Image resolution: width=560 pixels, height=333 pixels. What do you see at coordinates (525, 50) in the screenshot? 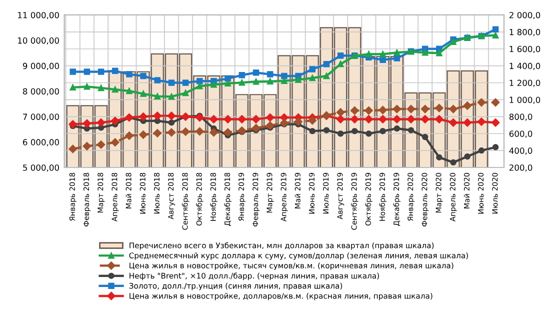
I see `y2-tick-label: 1 600,0` at bounding box center [525, 50].